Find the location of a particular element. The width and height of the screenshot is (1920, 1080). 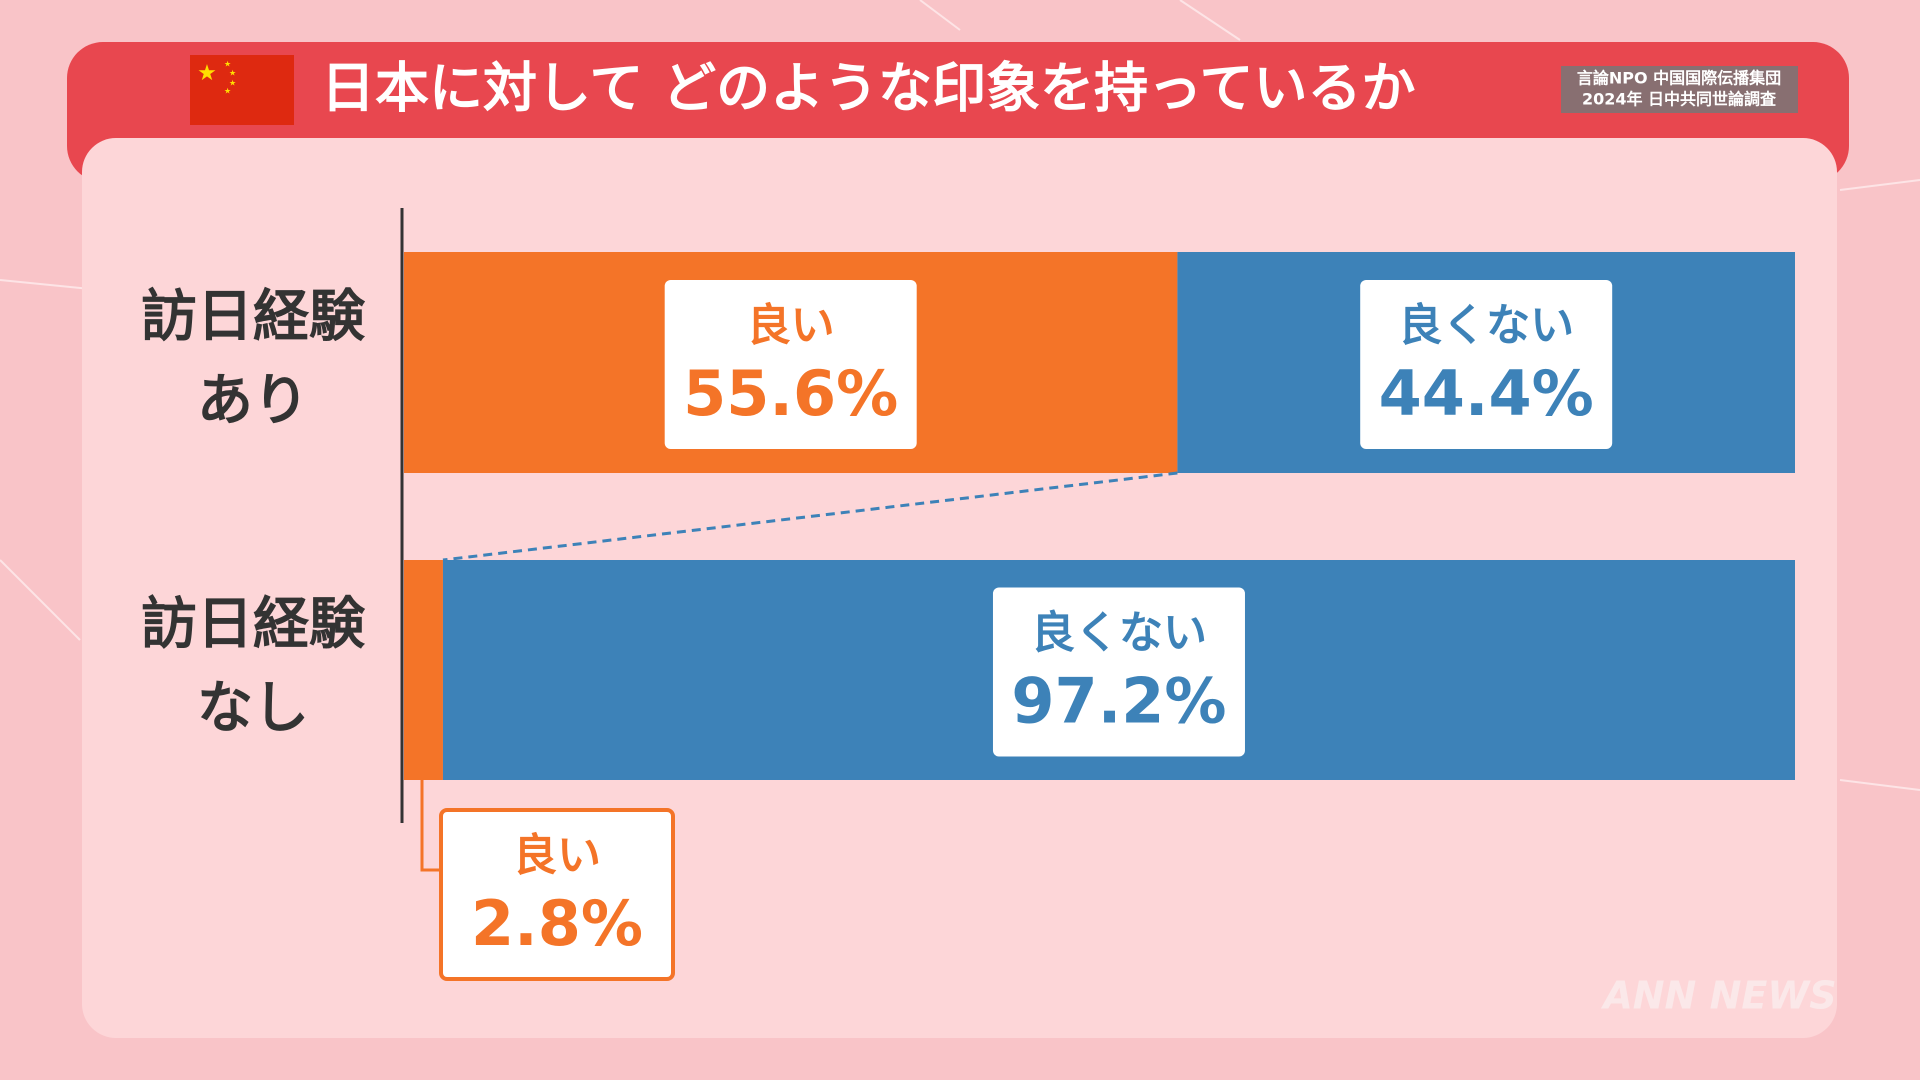

source-box is located at coordinates (1679, 89).